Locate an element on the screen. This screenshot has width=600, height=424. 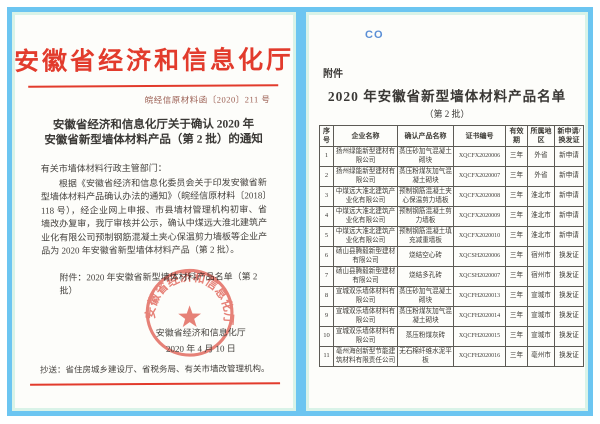
table-cell: 9 is located at coordinates (326, 316).